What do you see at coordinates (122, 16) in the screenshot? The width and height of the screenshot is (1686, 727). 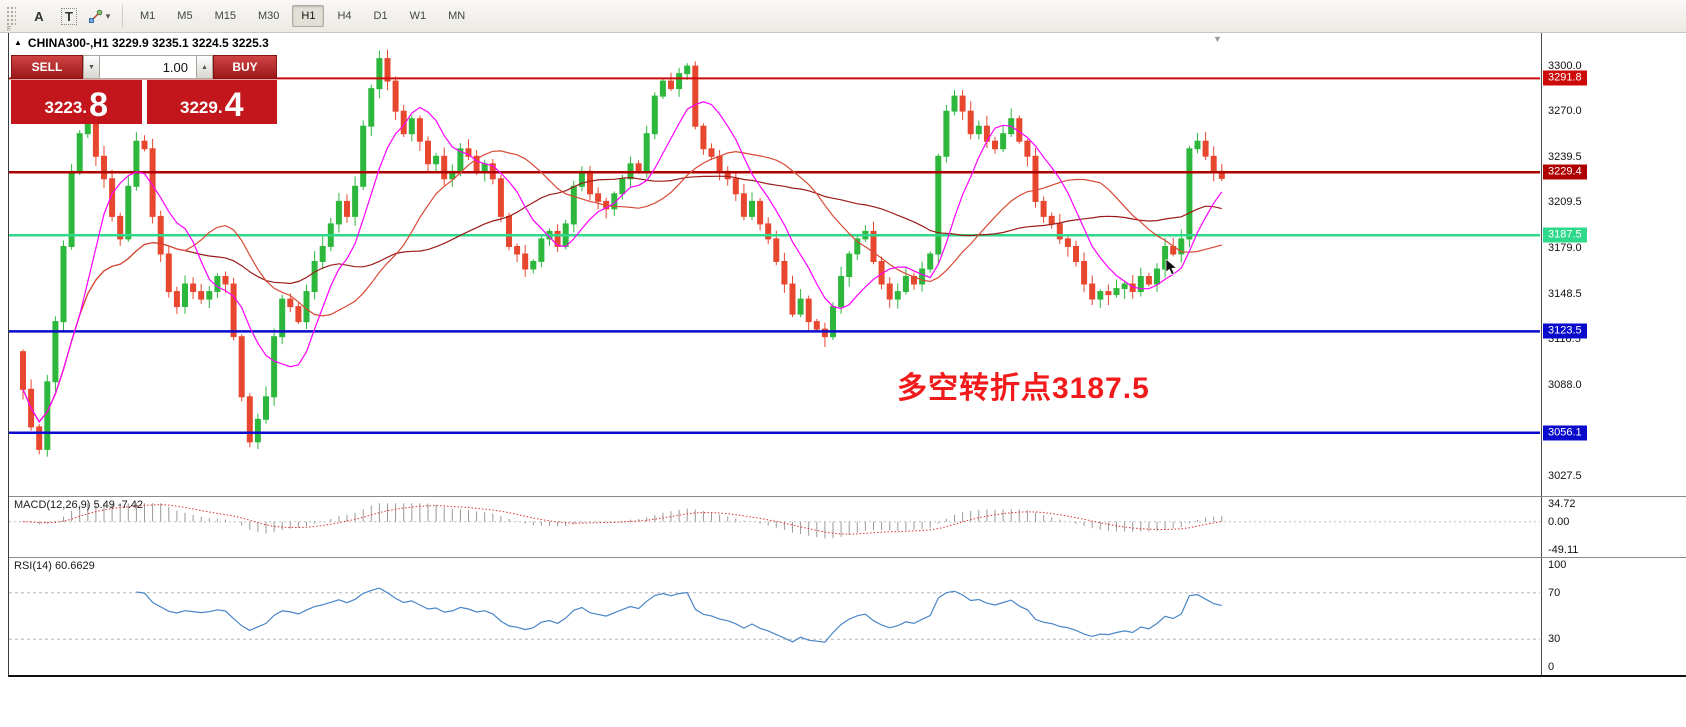 I see `toolbar-separator` at bounding box center [122, 16].